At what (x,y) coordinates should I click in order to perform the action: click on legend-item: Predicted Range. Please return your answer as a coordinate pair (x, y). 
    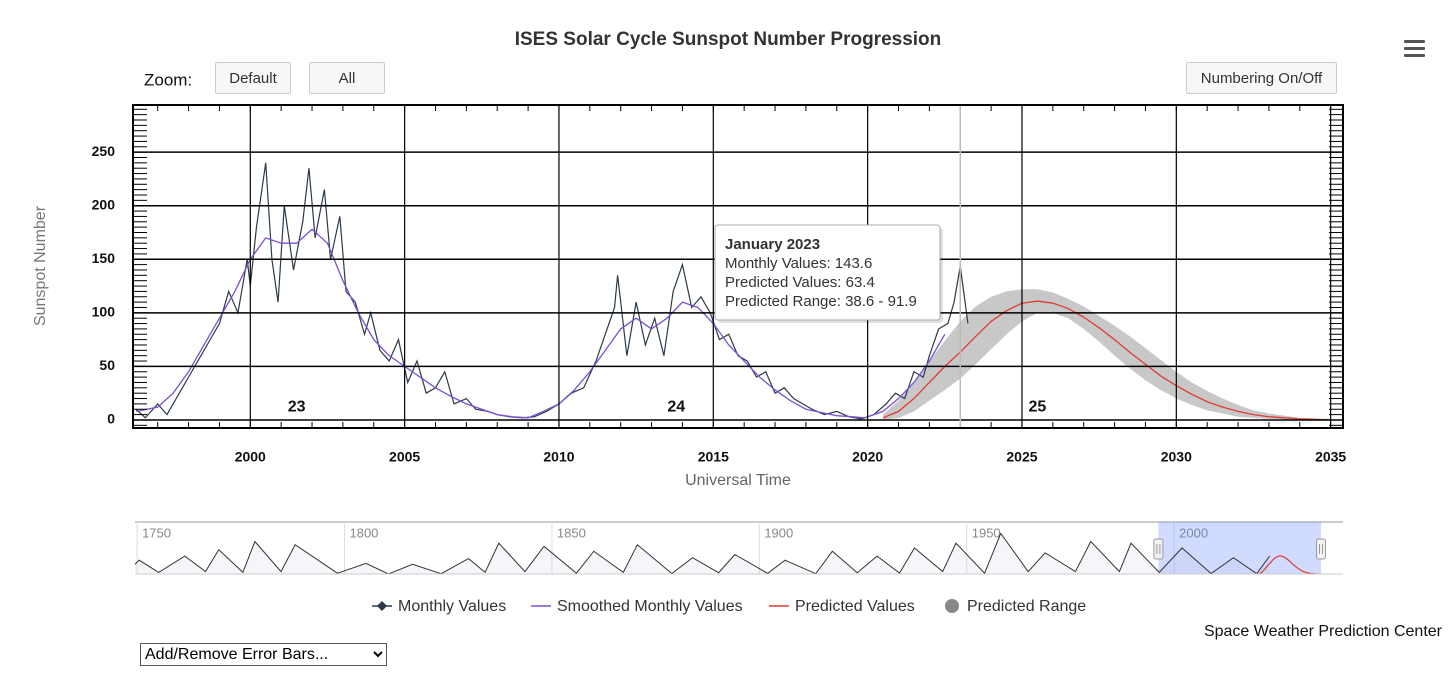
    Looking at the image, I should click on (1015, 606).